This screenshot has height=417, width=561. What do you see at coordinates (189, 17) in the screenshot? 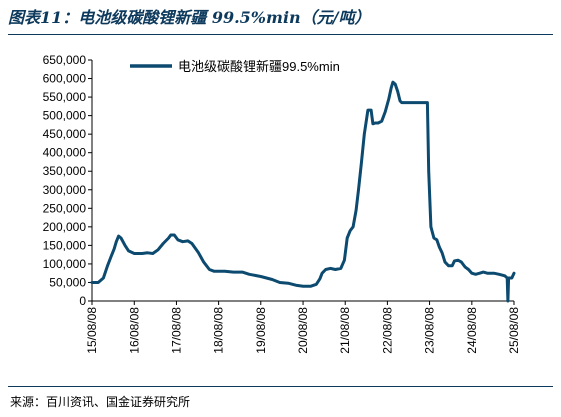
I see `chart-title: 图表11：电池级碳酸锂新疆 99.5%min（元/吨）` at bounding box center [189, 17].